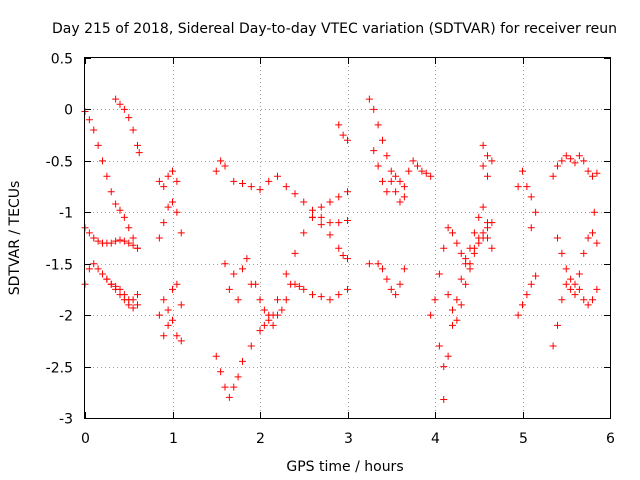 Image resolution: width=640 pixels, height=480 pixels. What do you see at coordinates (330, 192) in the screenshot?
I see `series-track-l` at bounding box center [330, 192].